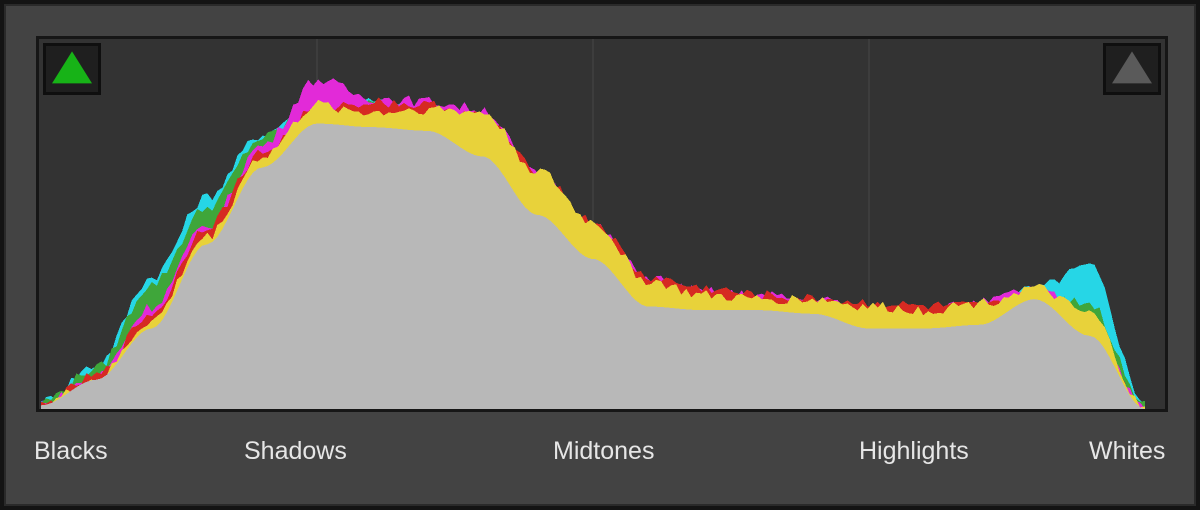 The width and height of the screenshot is (1200, 510). I want to click on label-shadows: Shadows, so click(295, 451).